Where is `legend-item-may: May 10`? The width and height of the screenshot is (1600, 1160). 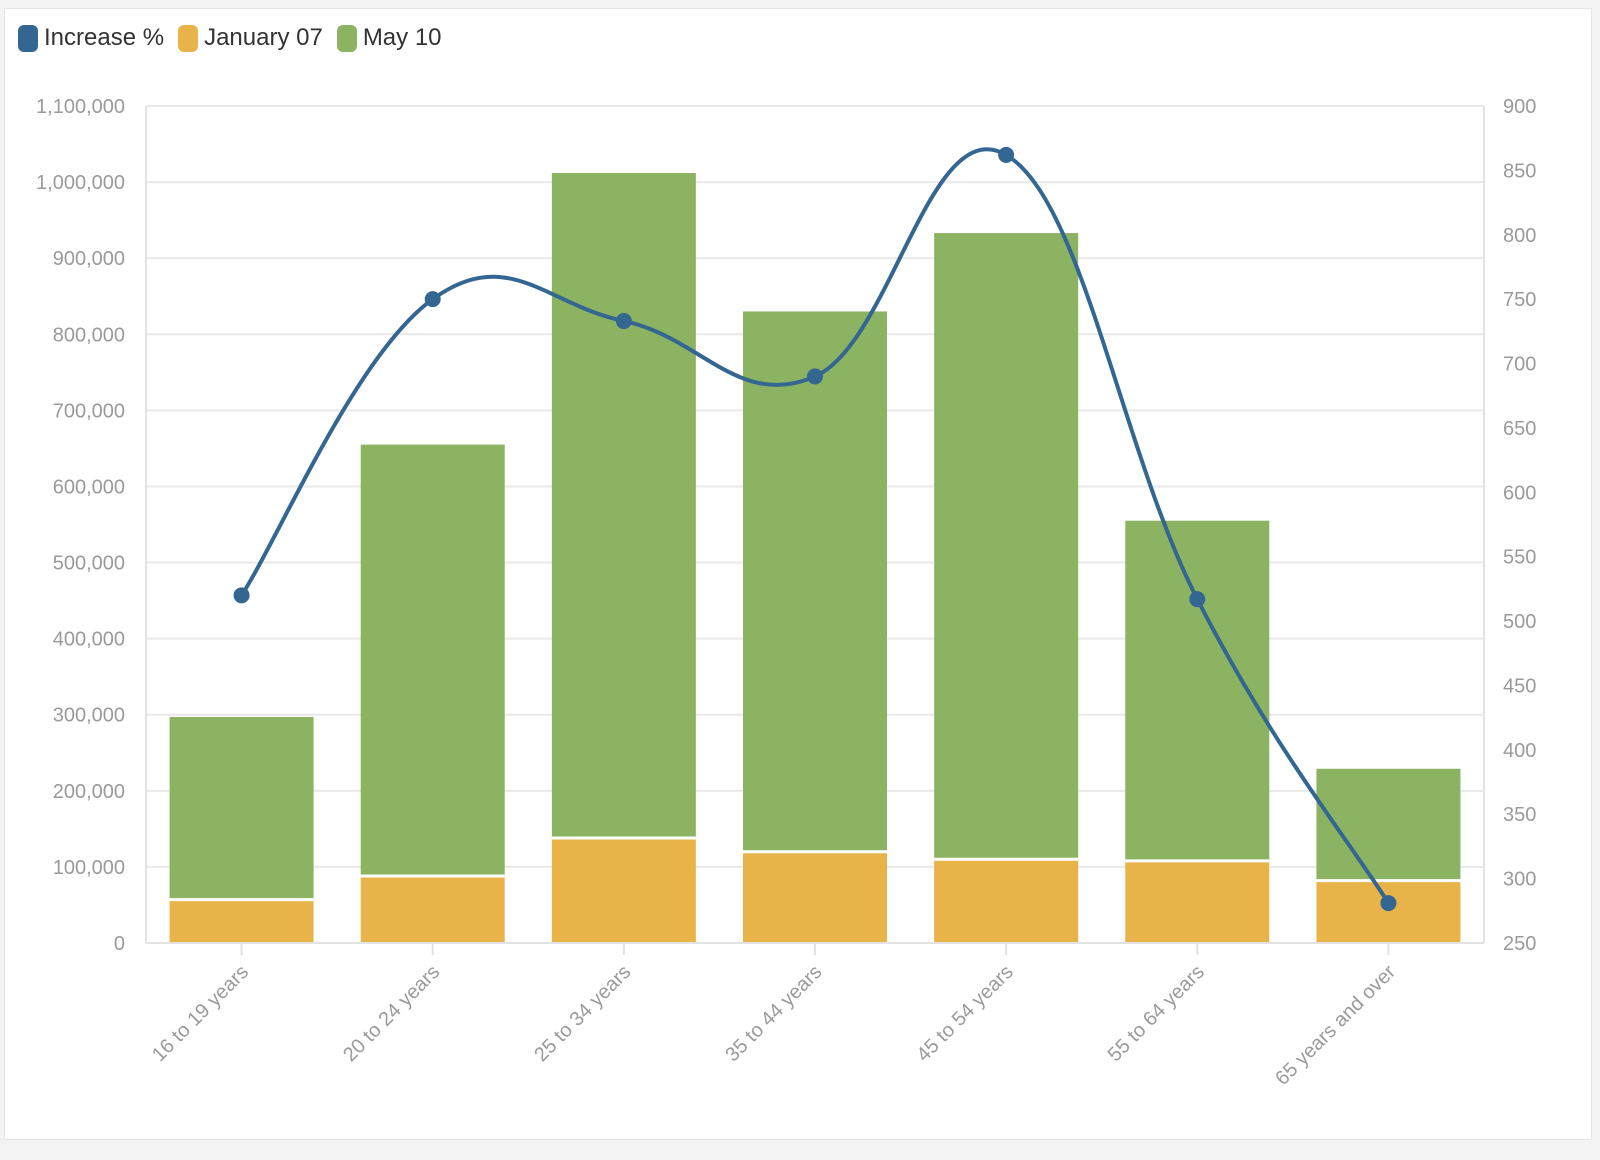
legend-item-may: May 10 is located at coordinates (389, 38).